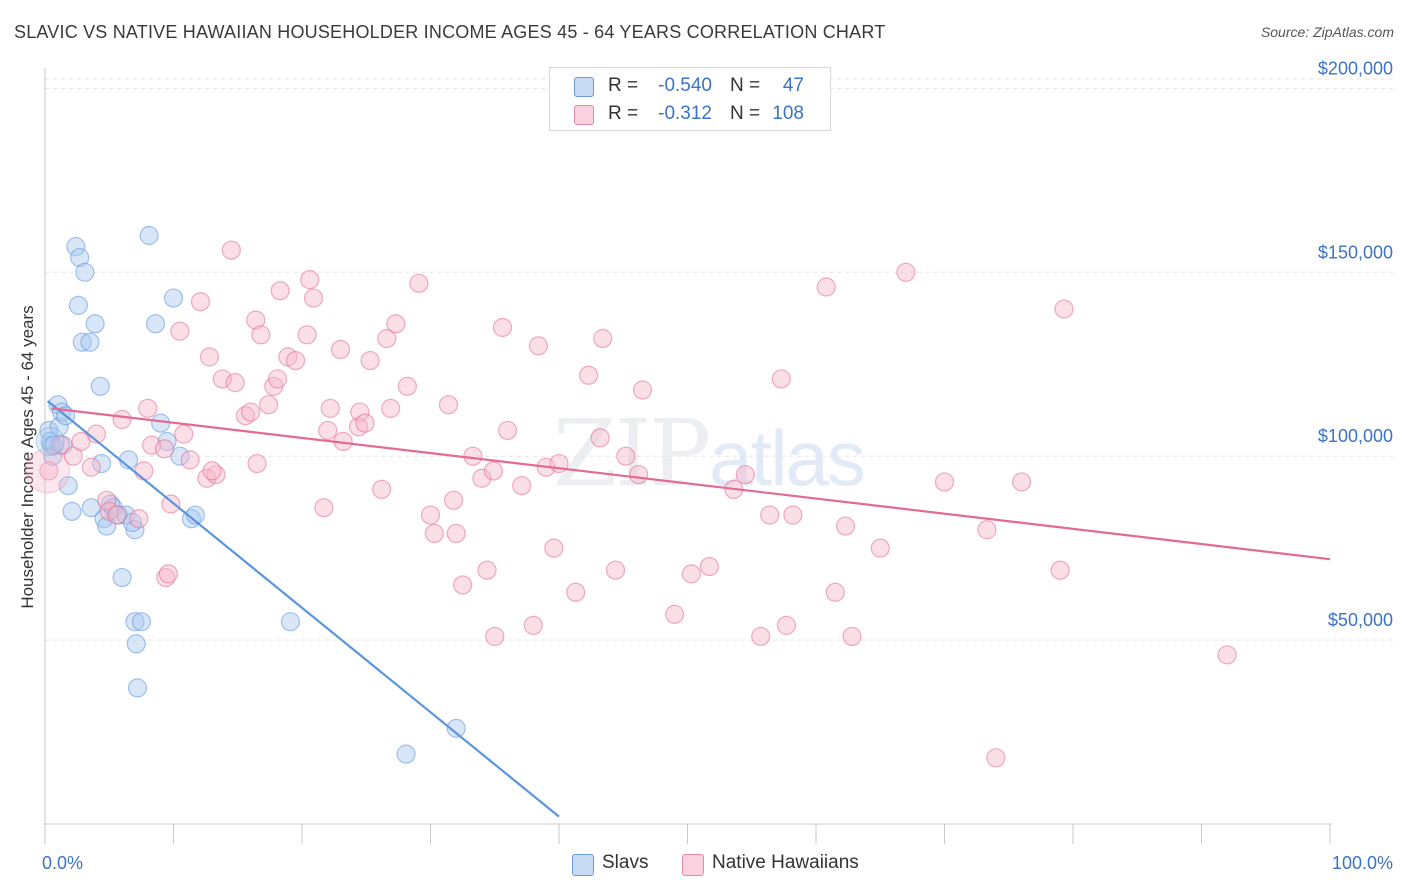 This screenshot has height=892, width=1406. What do you see at coordinates (685, 85) in the screenshot?
I see `legend-r-value: -0.540` at bounding box center [685, 85].